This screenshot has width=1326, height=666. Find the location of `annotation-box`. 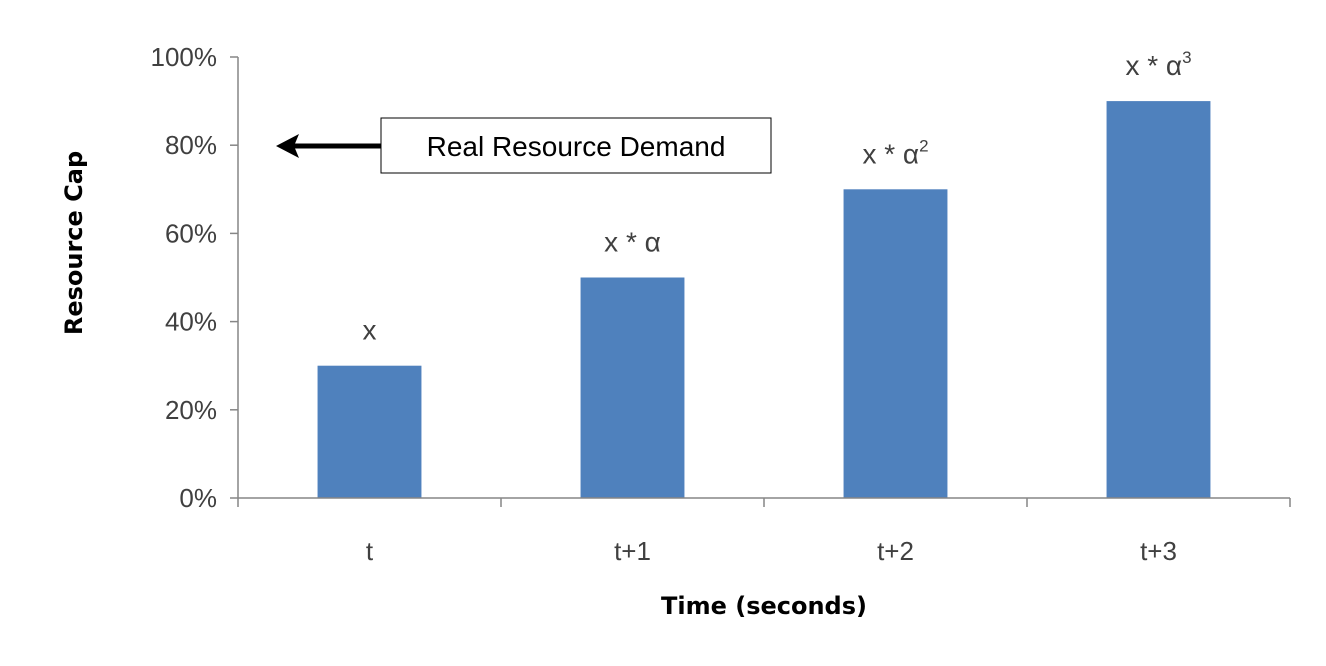

annotation-box is located at coordinates (576, 145).